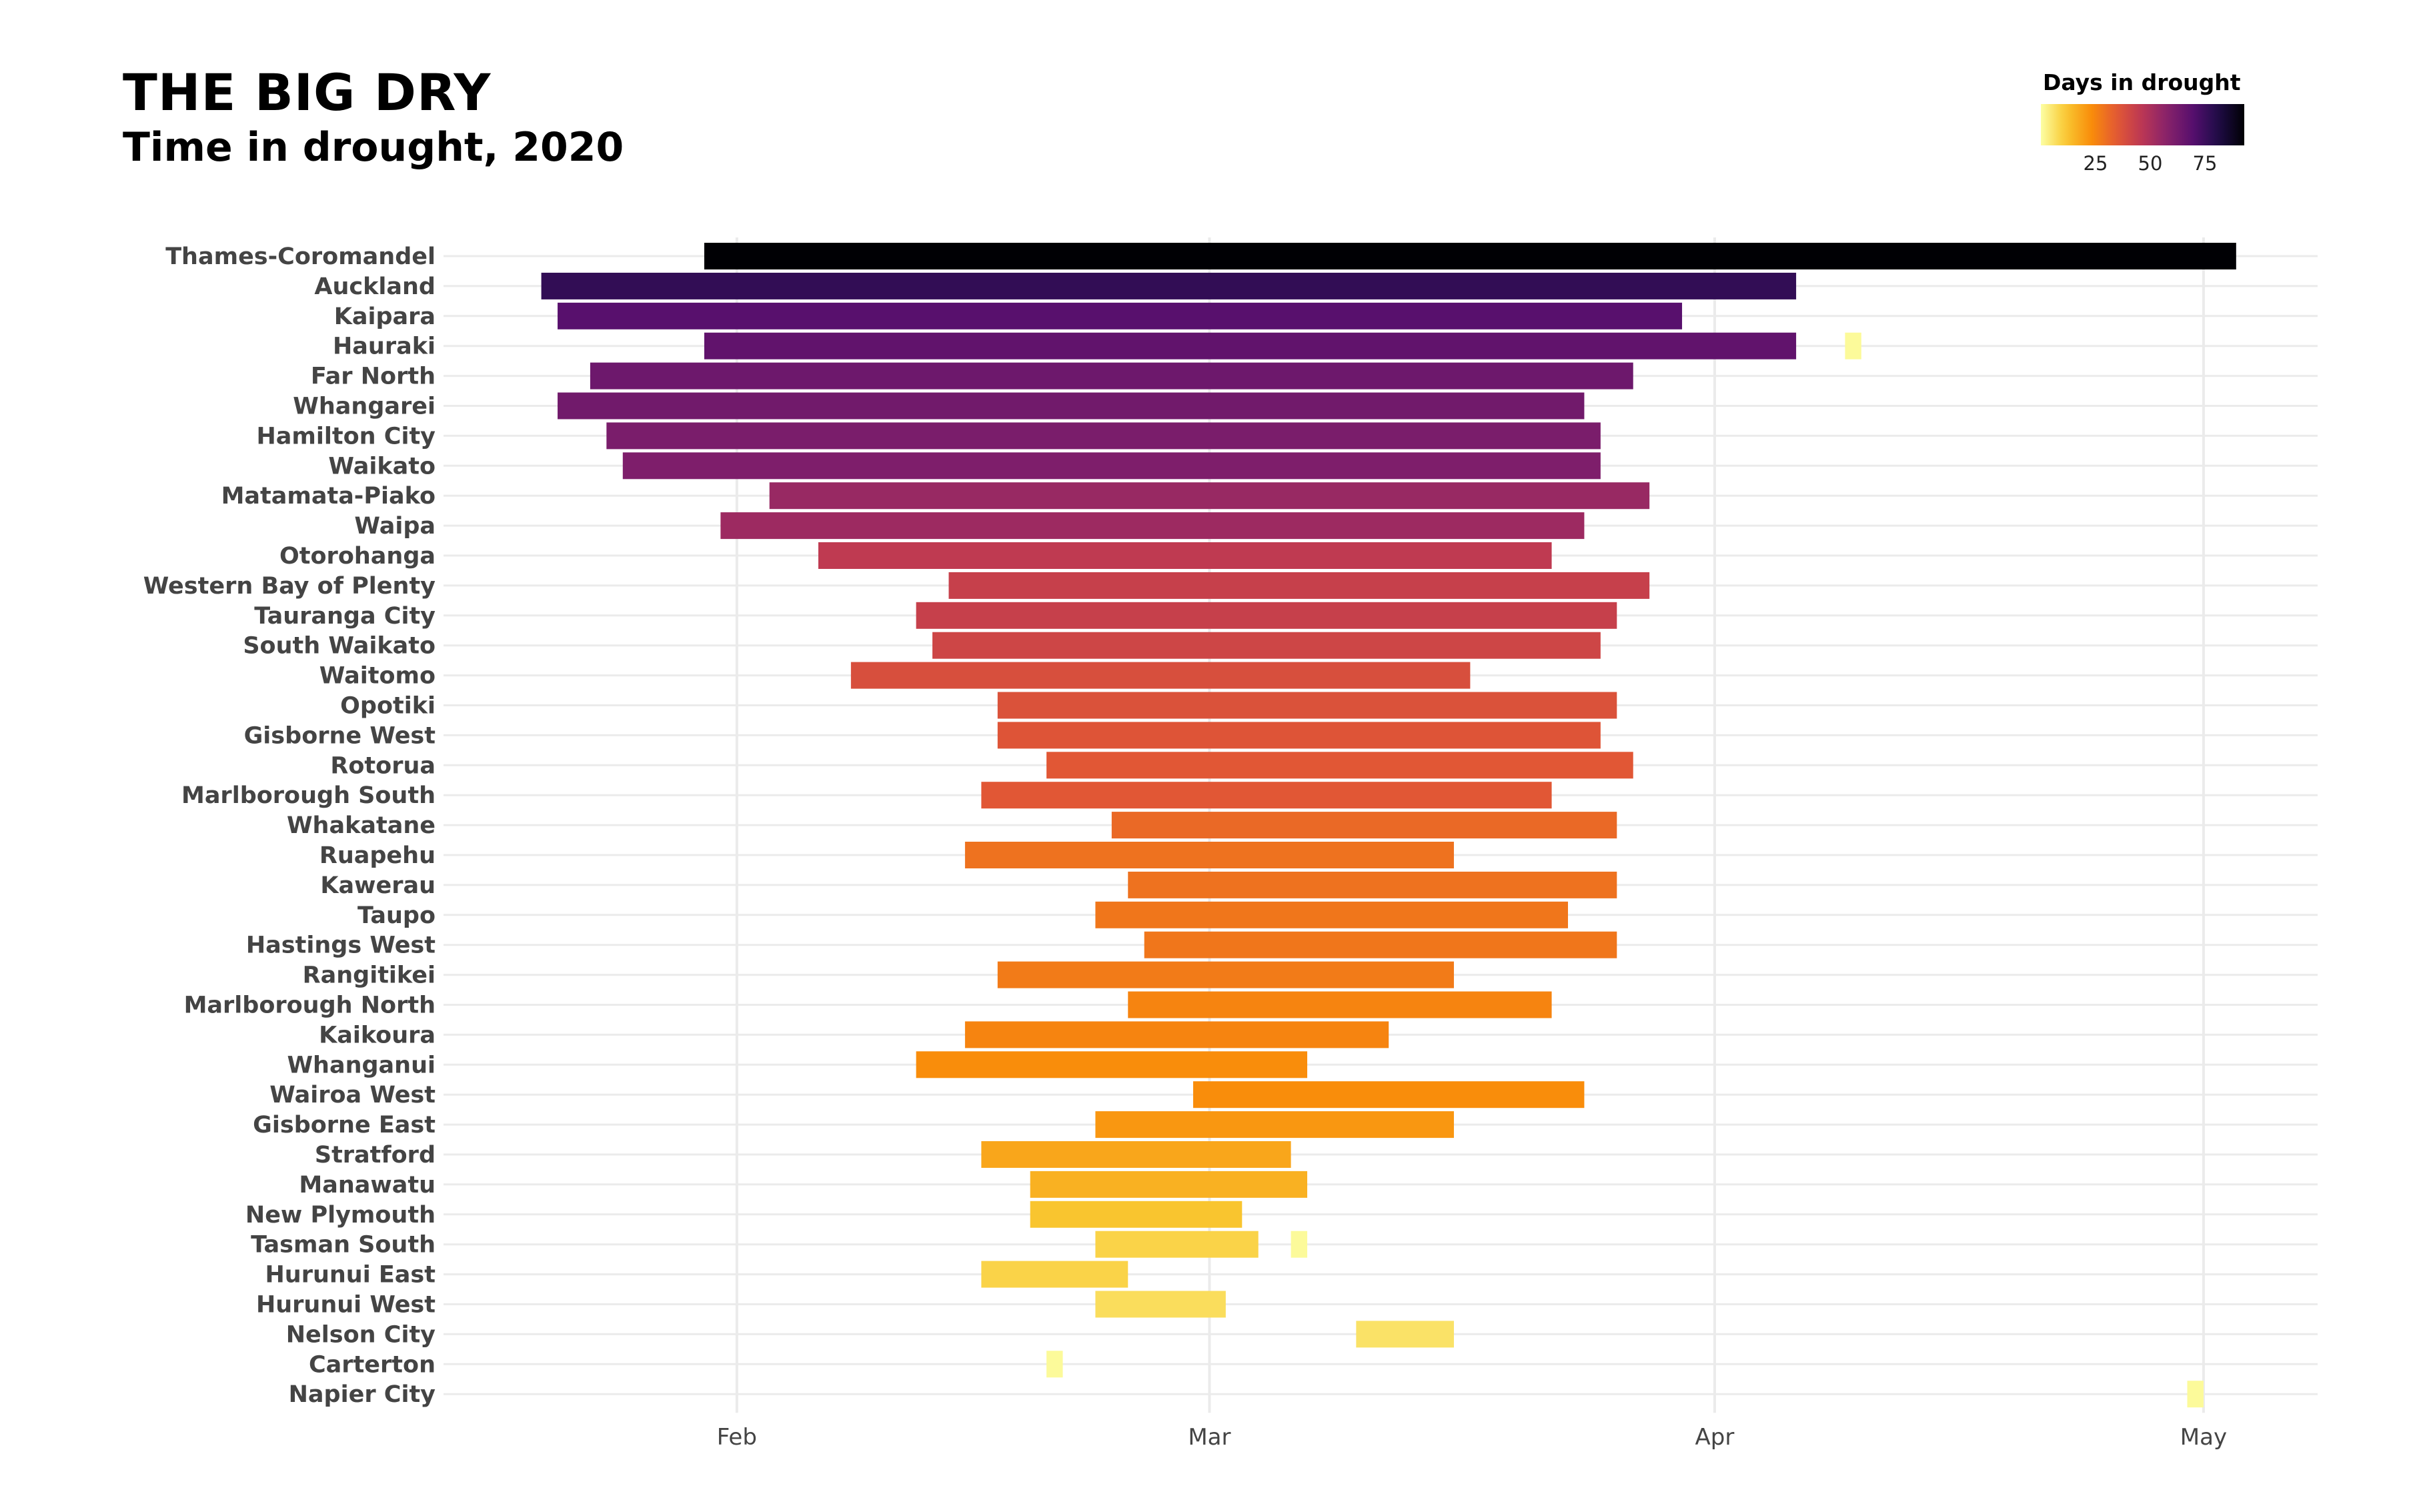  I want to click on y-tick-label: Nelson City, so click(361, 1334).